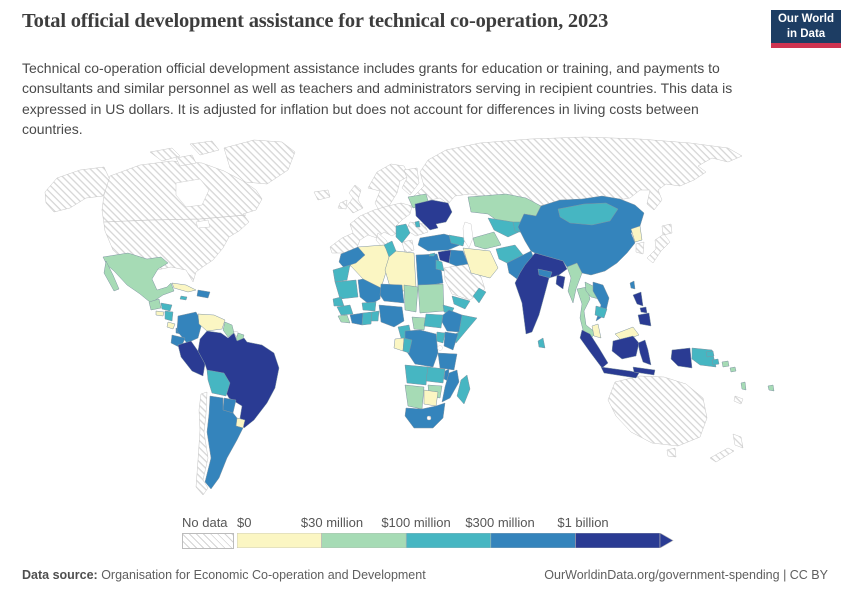 The image size is (850, 600). Describe the element at coordinates (202, 443) in the screenshot. I see `map-region-chile` at that location.